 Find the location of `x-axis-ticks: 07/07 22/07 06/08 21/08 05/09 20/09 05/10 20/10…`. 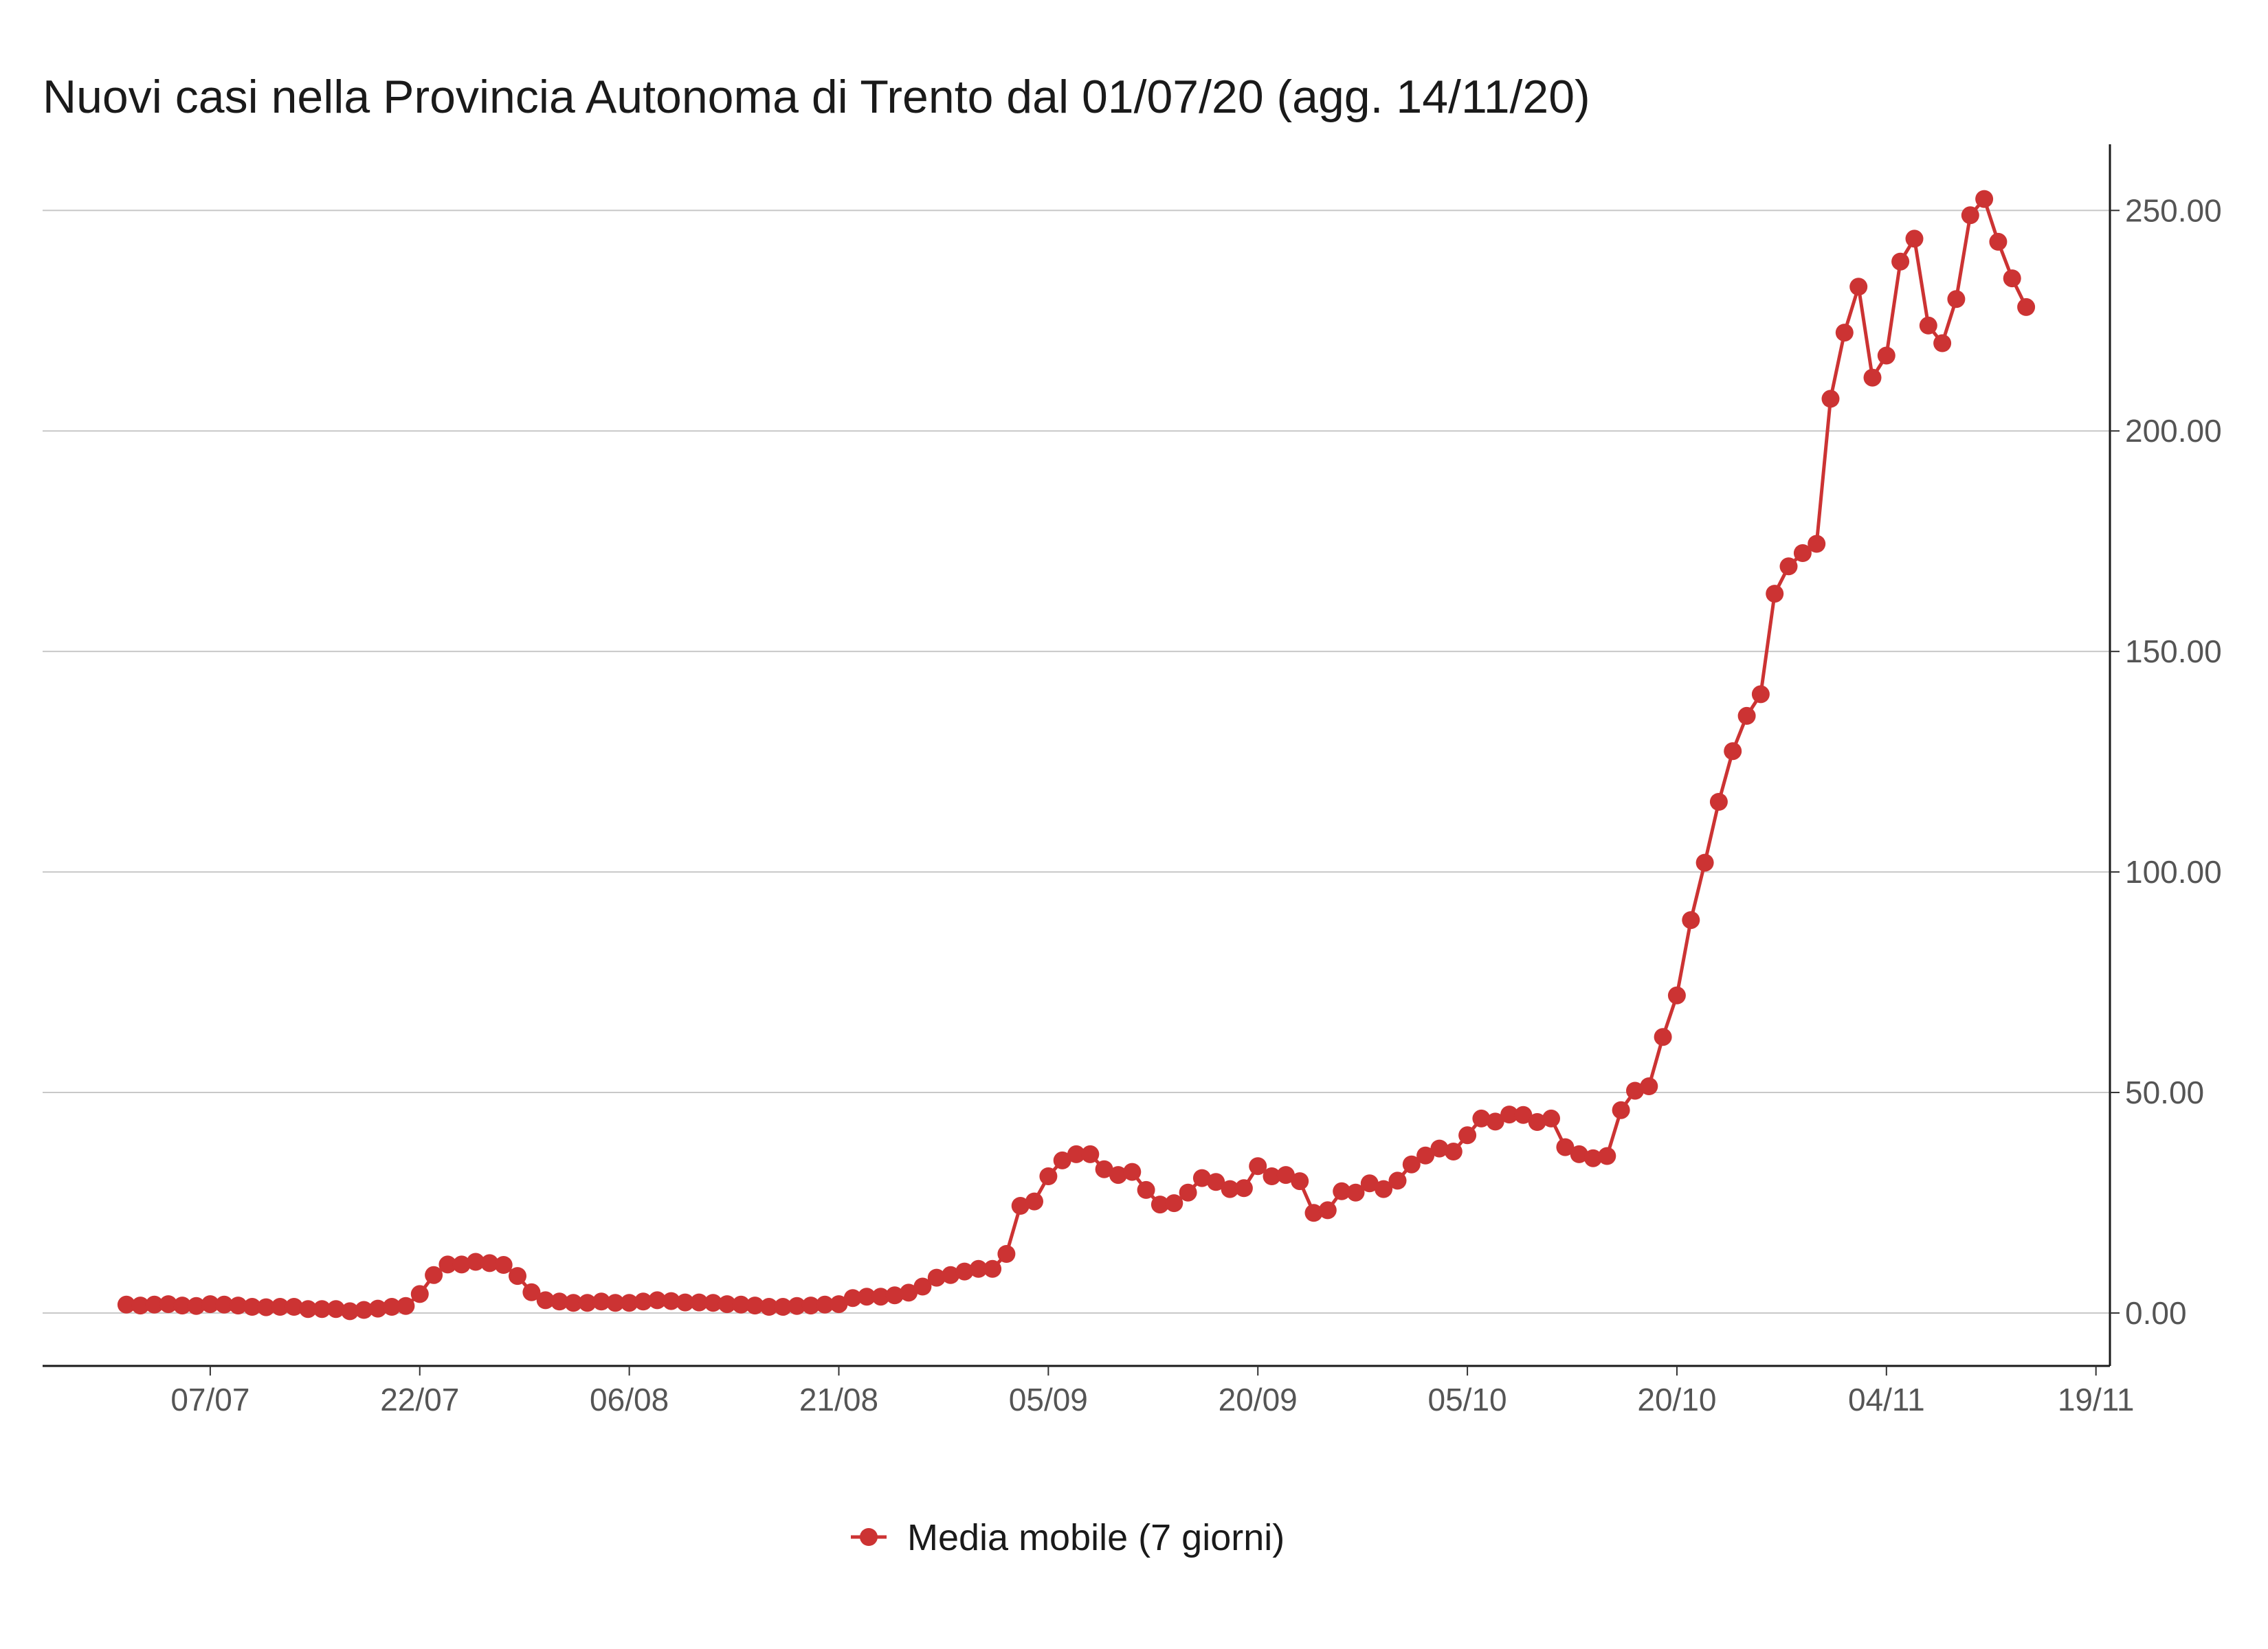

x-axis-ticks: 07/07 22/07 06/08 21/08 05/09 20/09 05/10 20/10… is located at coordinates (1152, 1391).